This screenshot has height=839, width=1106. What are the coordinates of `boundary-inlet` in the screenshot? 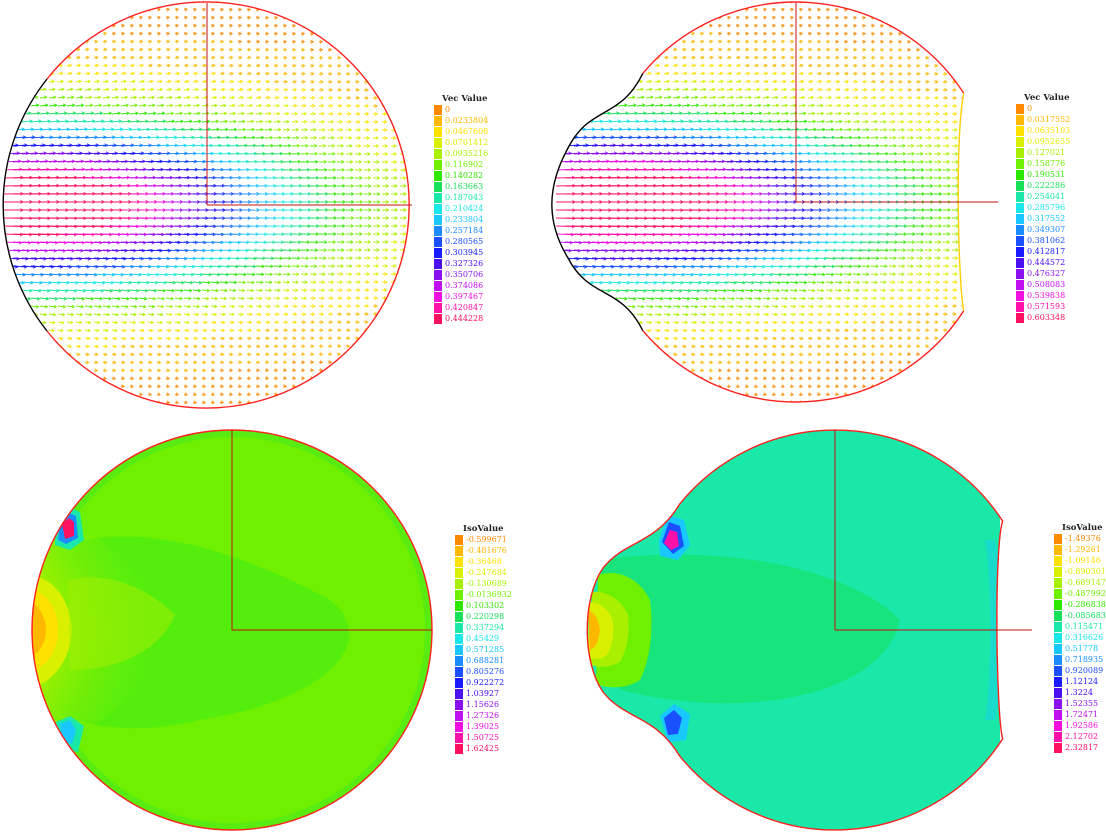 It's located at (25, 205).